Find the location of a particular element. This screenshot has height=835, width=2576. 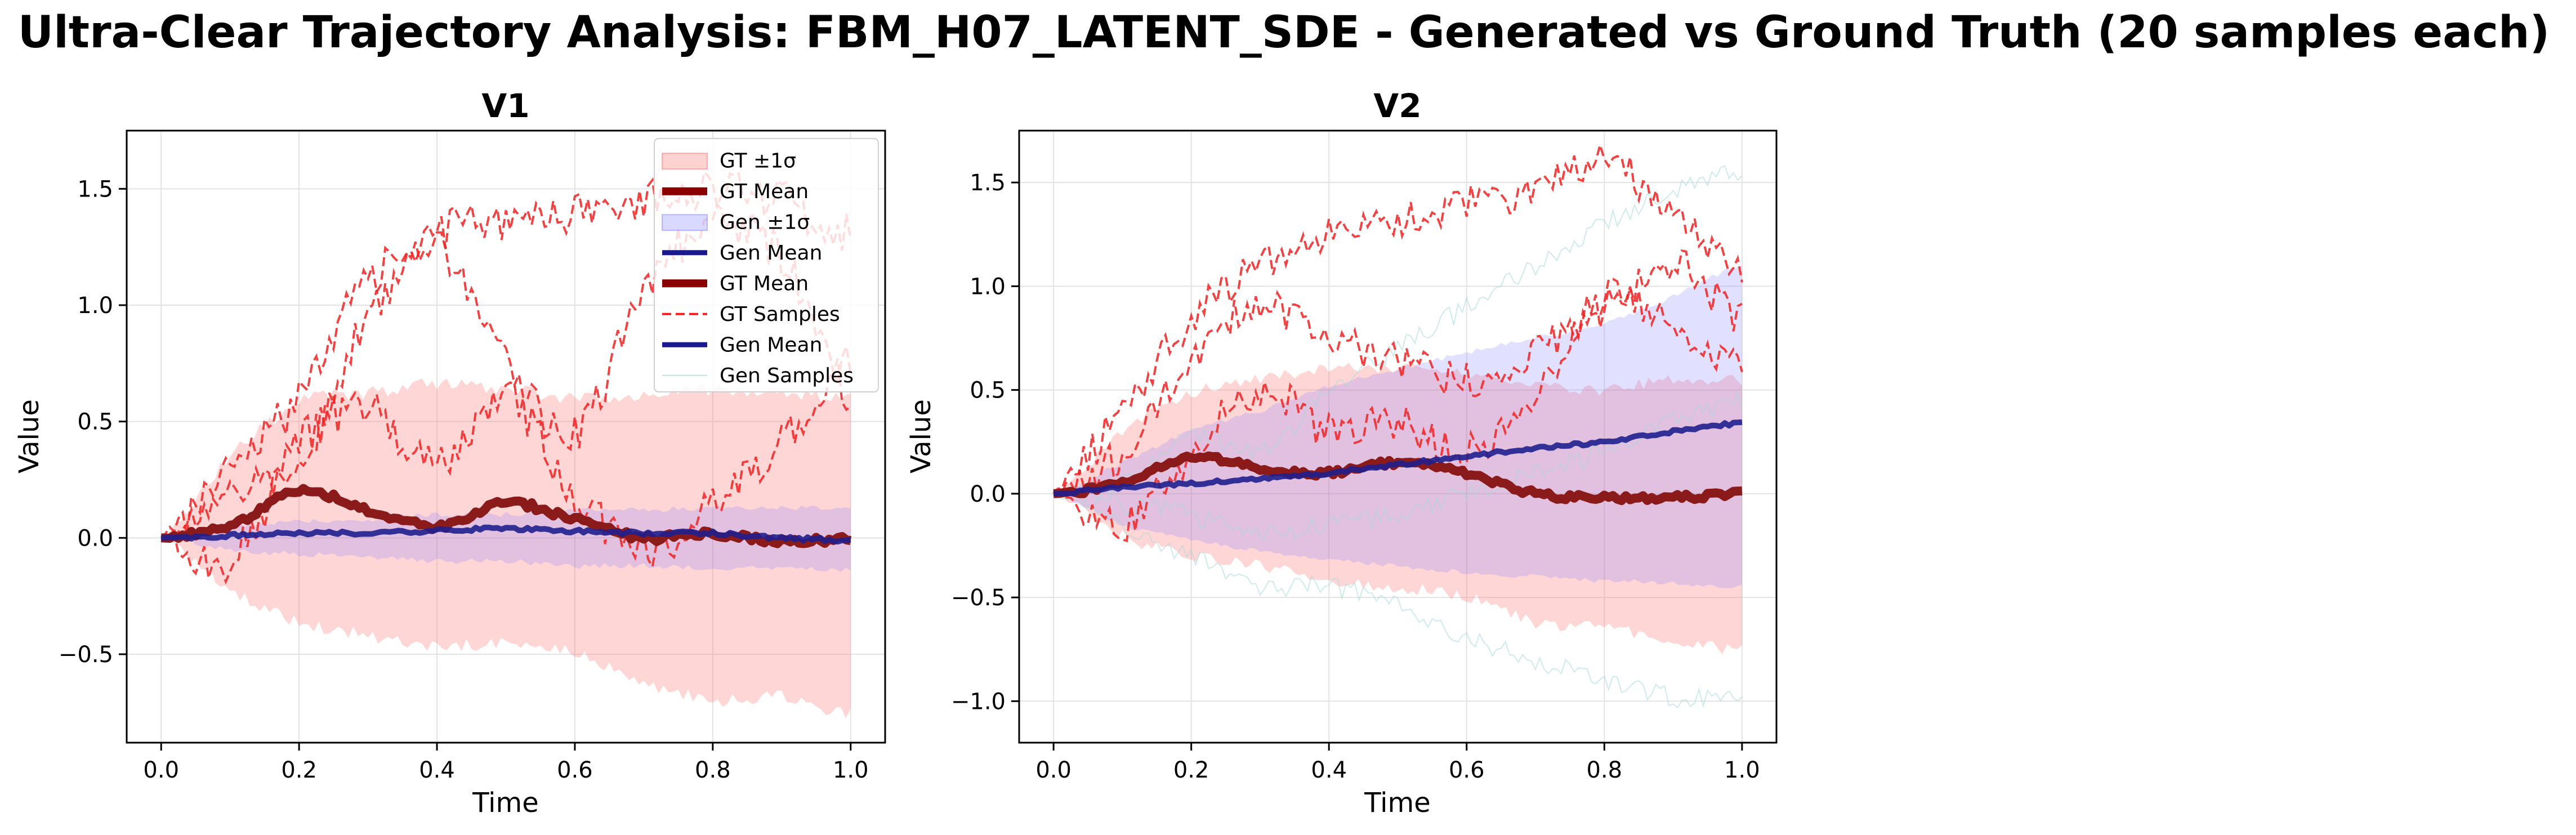

v1-ylabel: Value is located at coordinates (29, 437).